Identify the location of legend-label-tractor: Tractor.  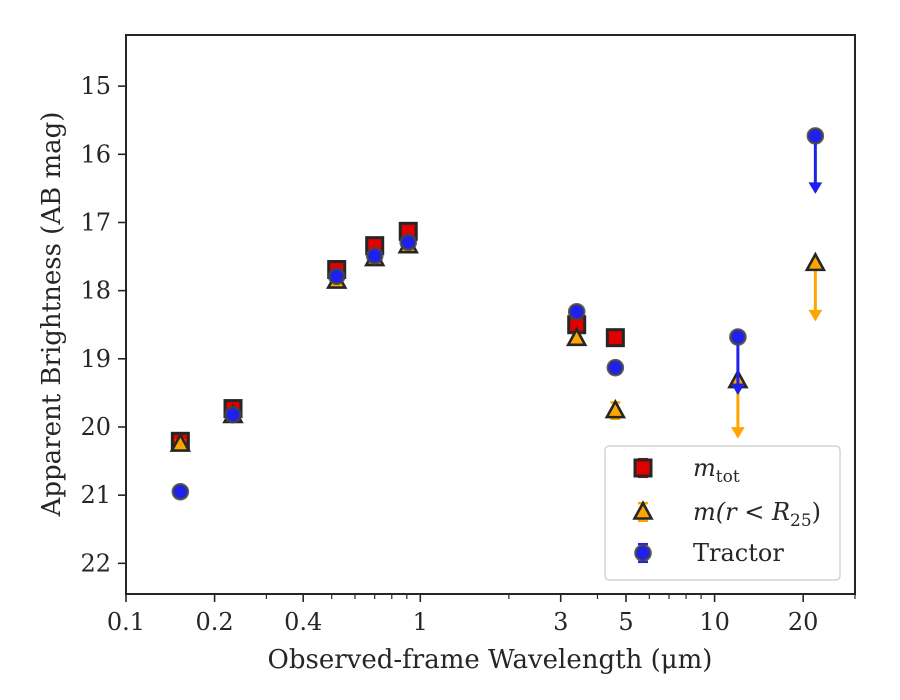
(738, 553).